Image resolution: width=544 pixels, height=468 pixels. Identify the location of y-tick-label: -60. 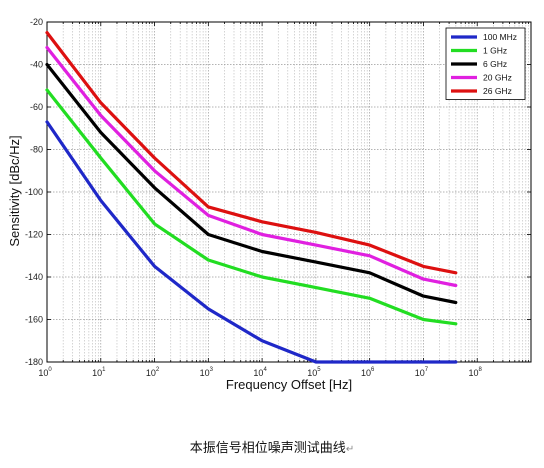
(36, 107).